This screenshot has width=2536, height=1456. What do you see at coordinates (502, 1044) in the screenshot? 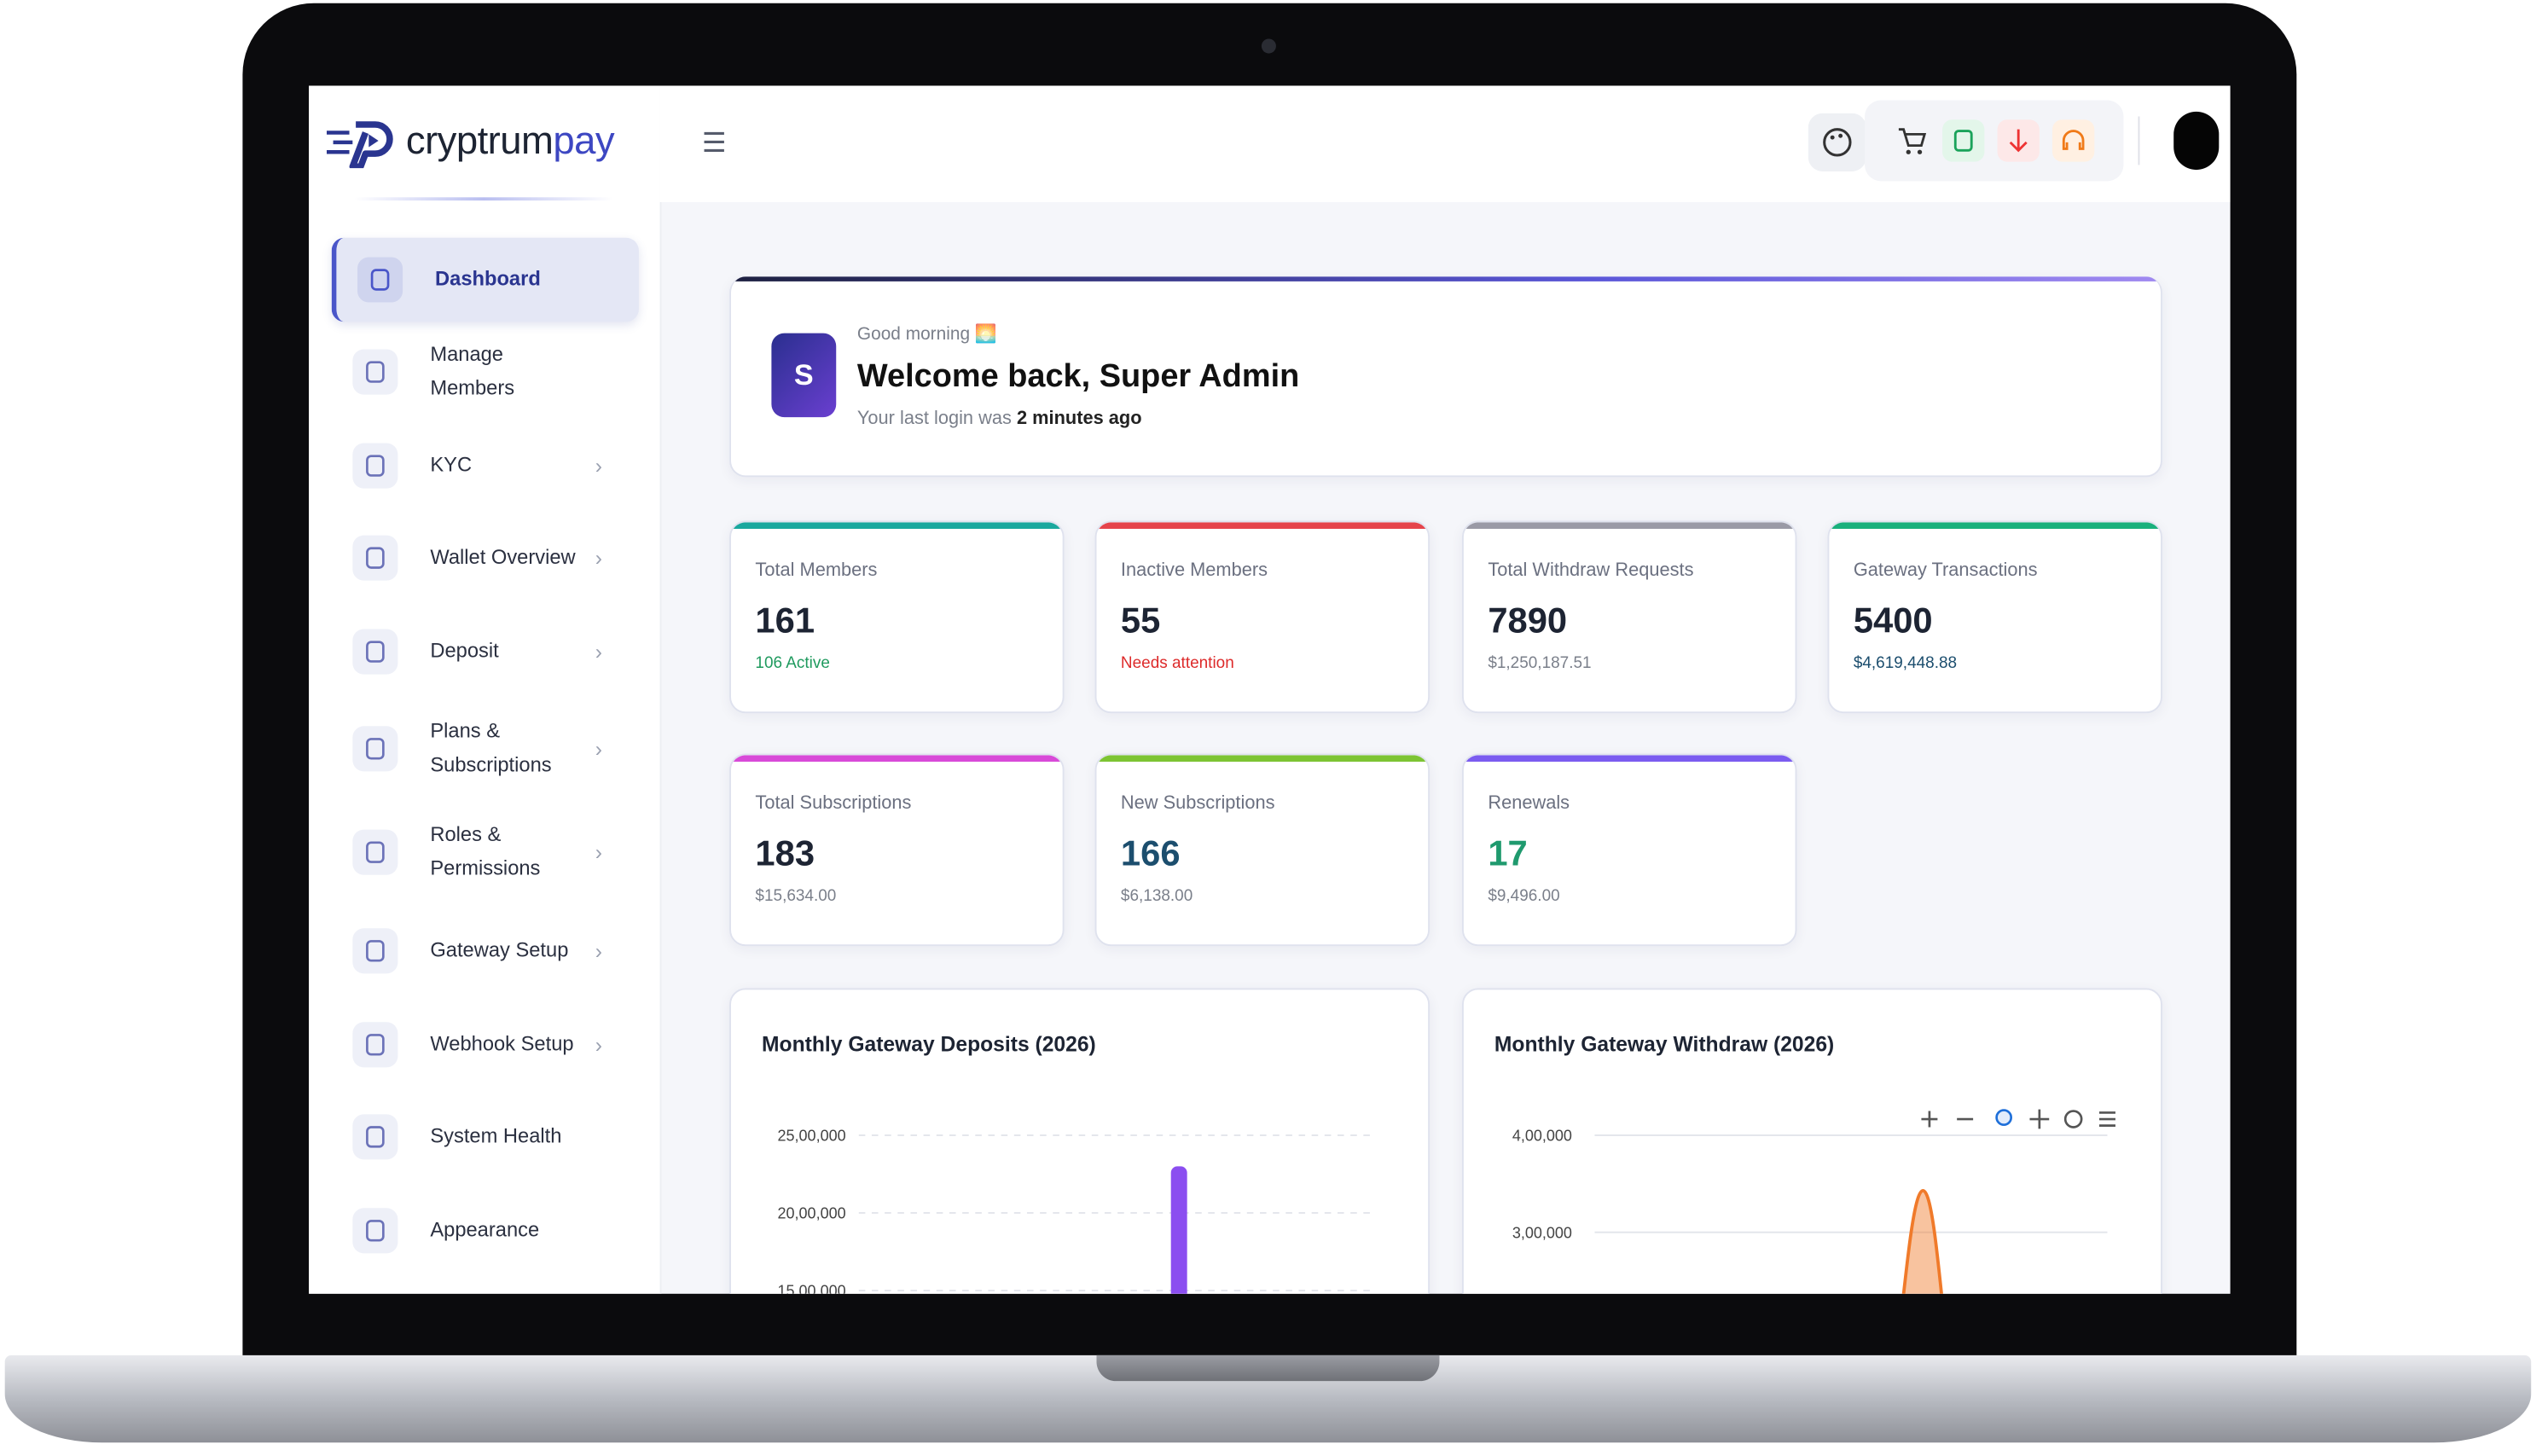
I see `nav-label: Webhook Setup` at bounding box center [502, 1044].